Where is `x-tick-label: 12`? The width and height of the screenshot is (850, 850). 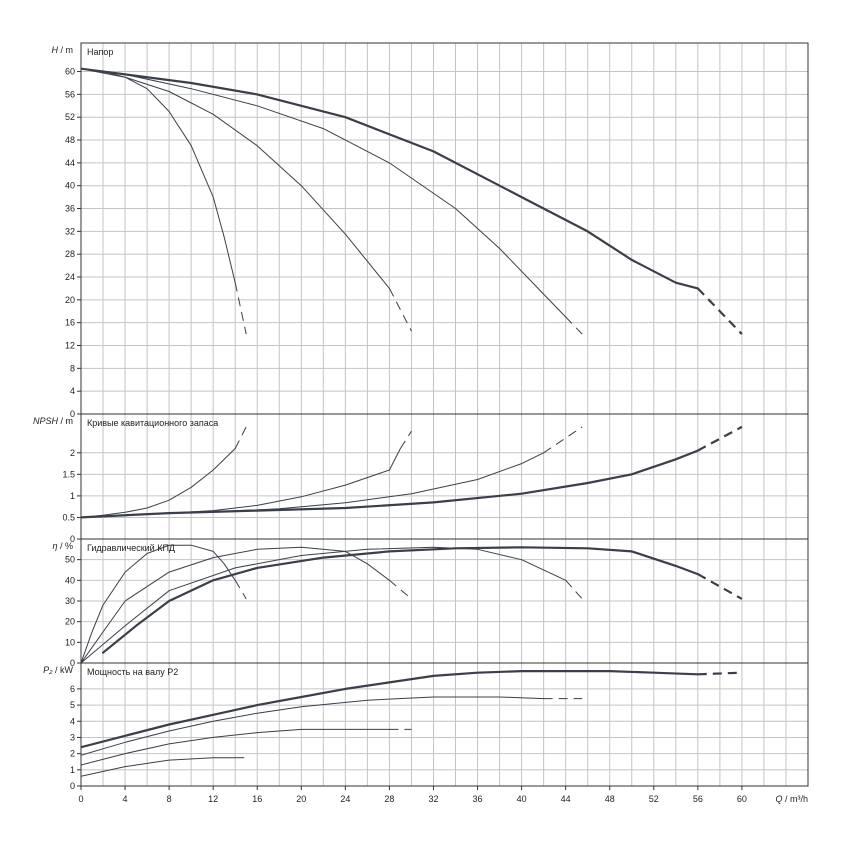 x-tick-label: 12 is located at coordinates (213, 799).